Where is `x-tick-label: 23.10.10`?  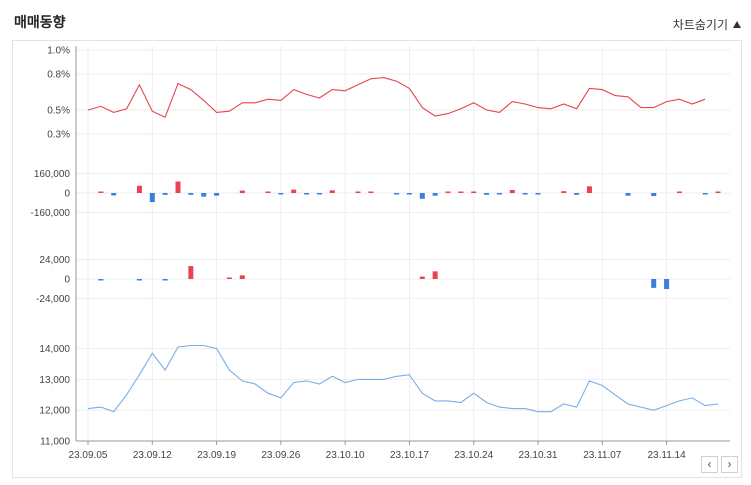 x-tick-label: 23.10.10 is located at coordinates (345, 455).